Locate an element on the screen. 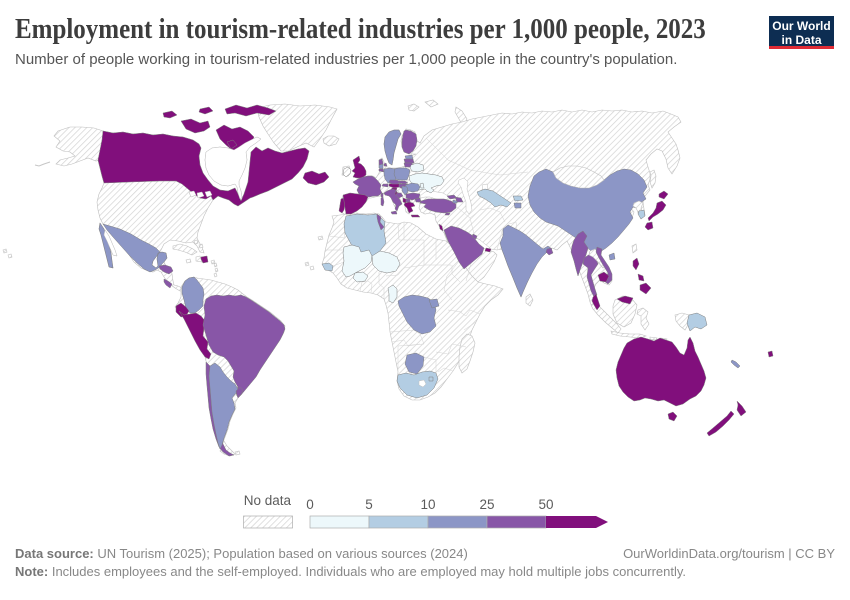 The width and height of the screenshot is (850, 600). svg-text: 25 is located at coordinates (486, 504).